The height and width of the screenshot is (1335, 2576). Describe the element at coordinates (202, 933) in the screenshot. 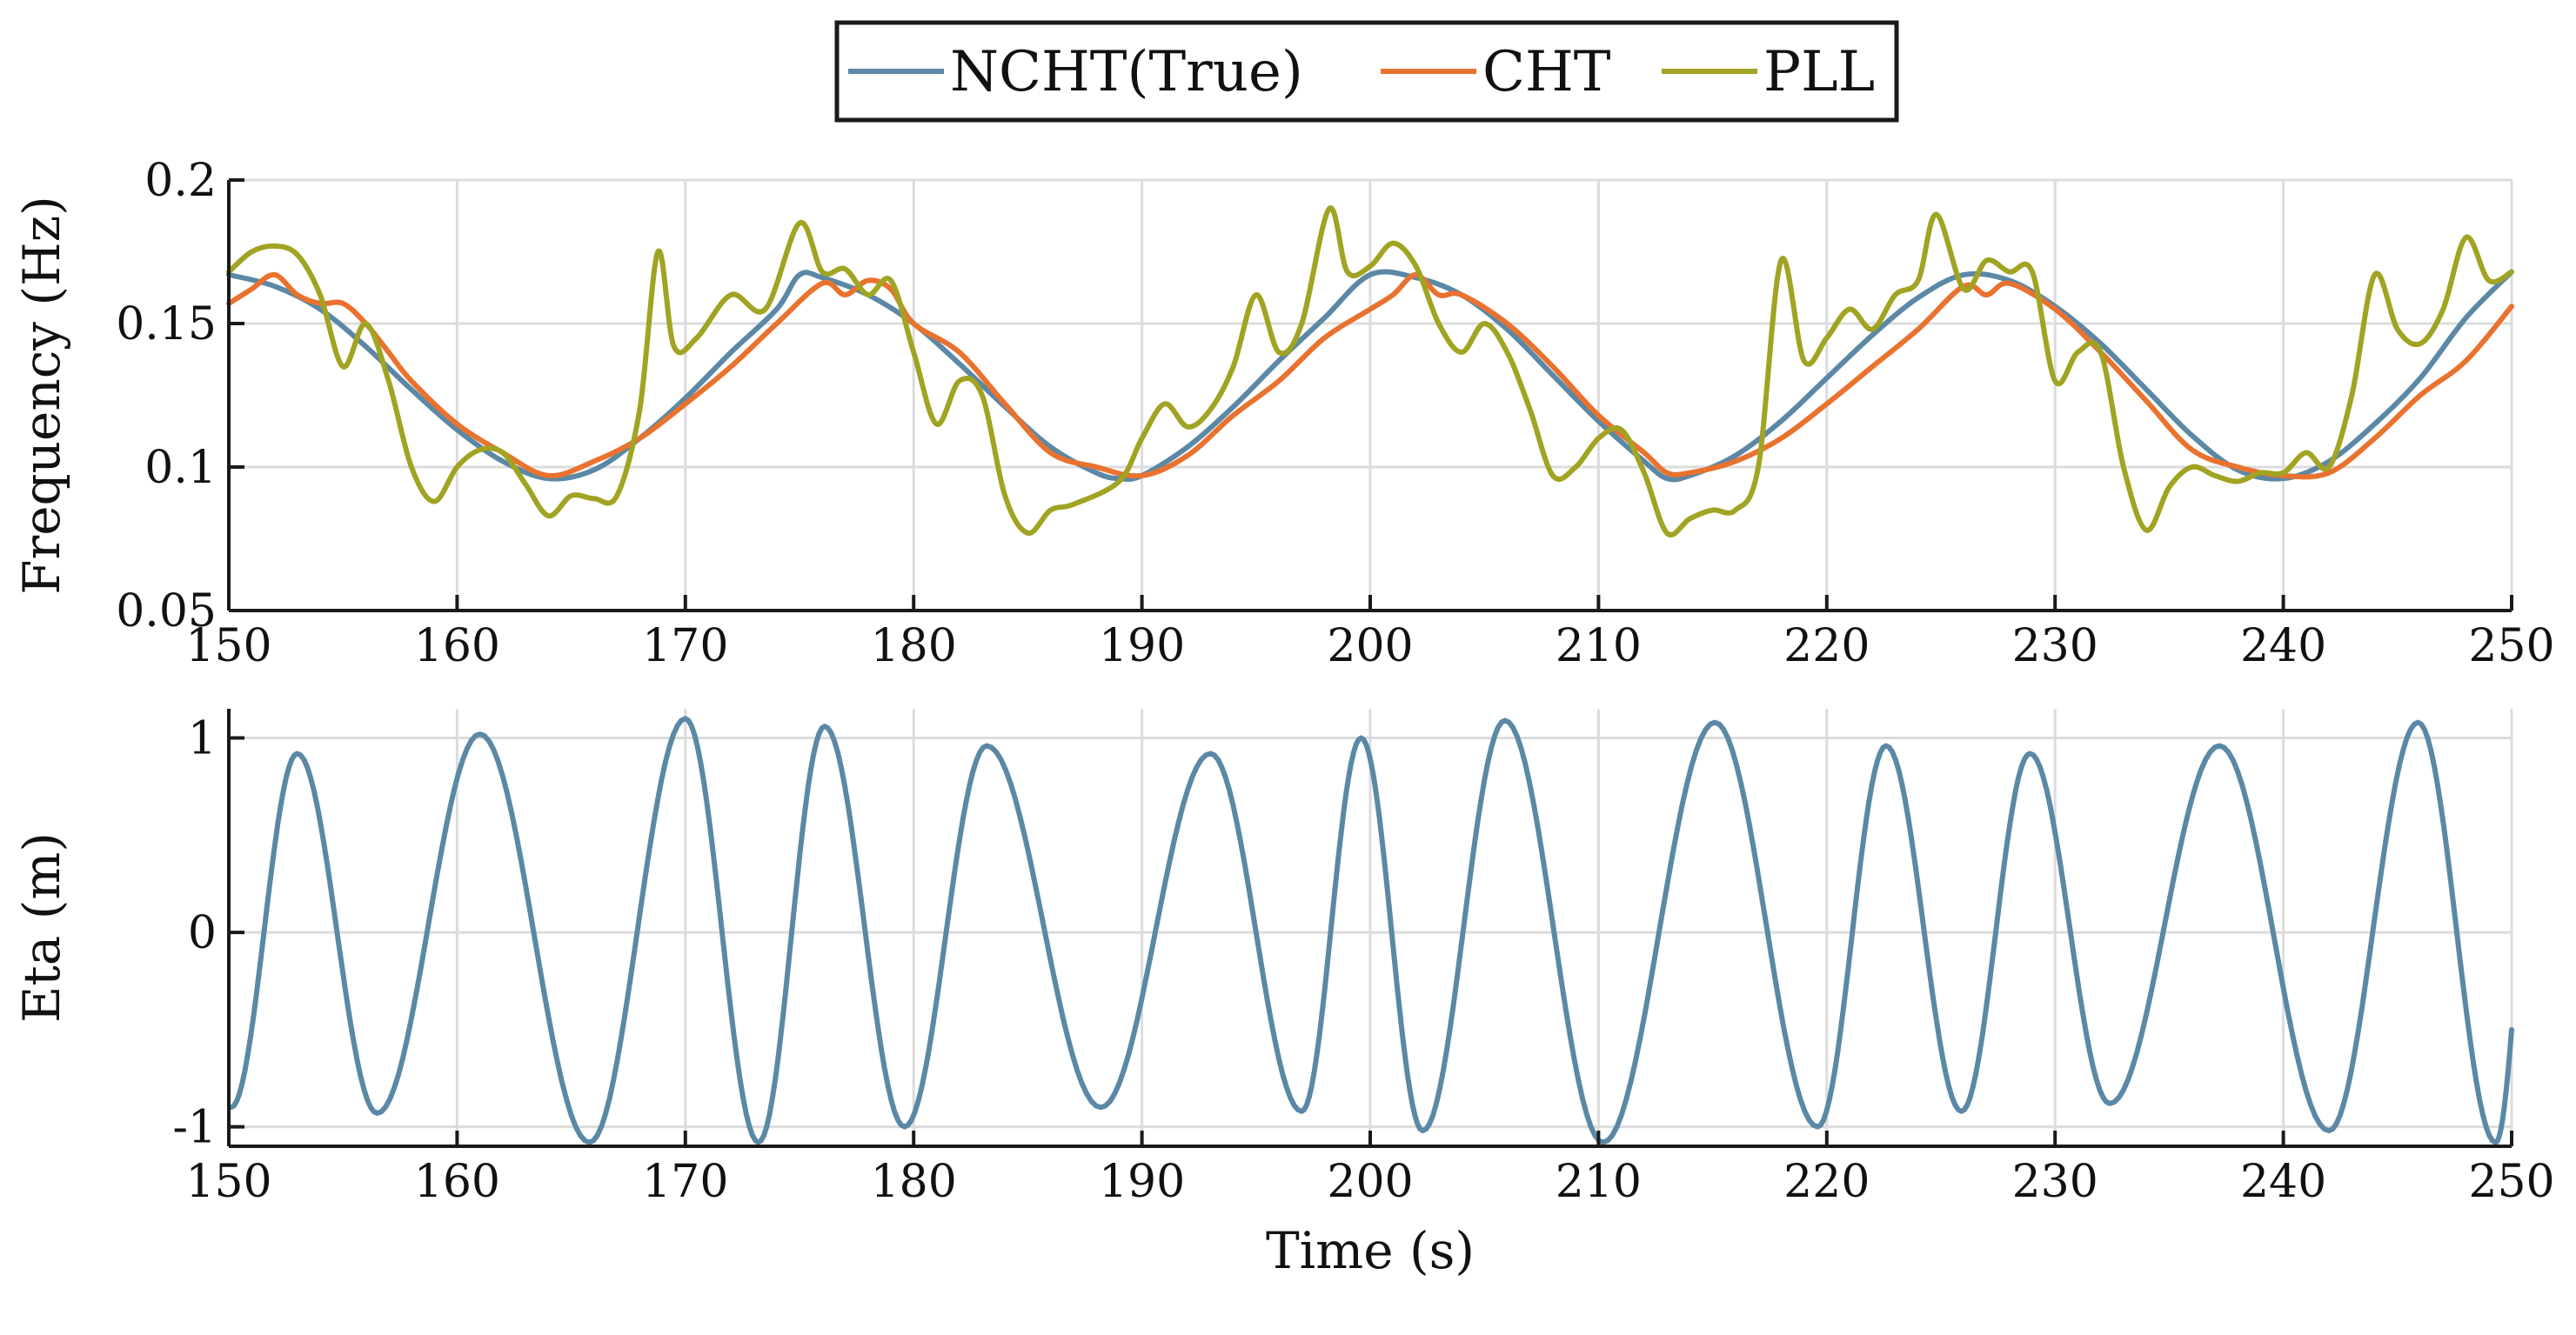

I see `eta-y-tick-label: 0` at that location.